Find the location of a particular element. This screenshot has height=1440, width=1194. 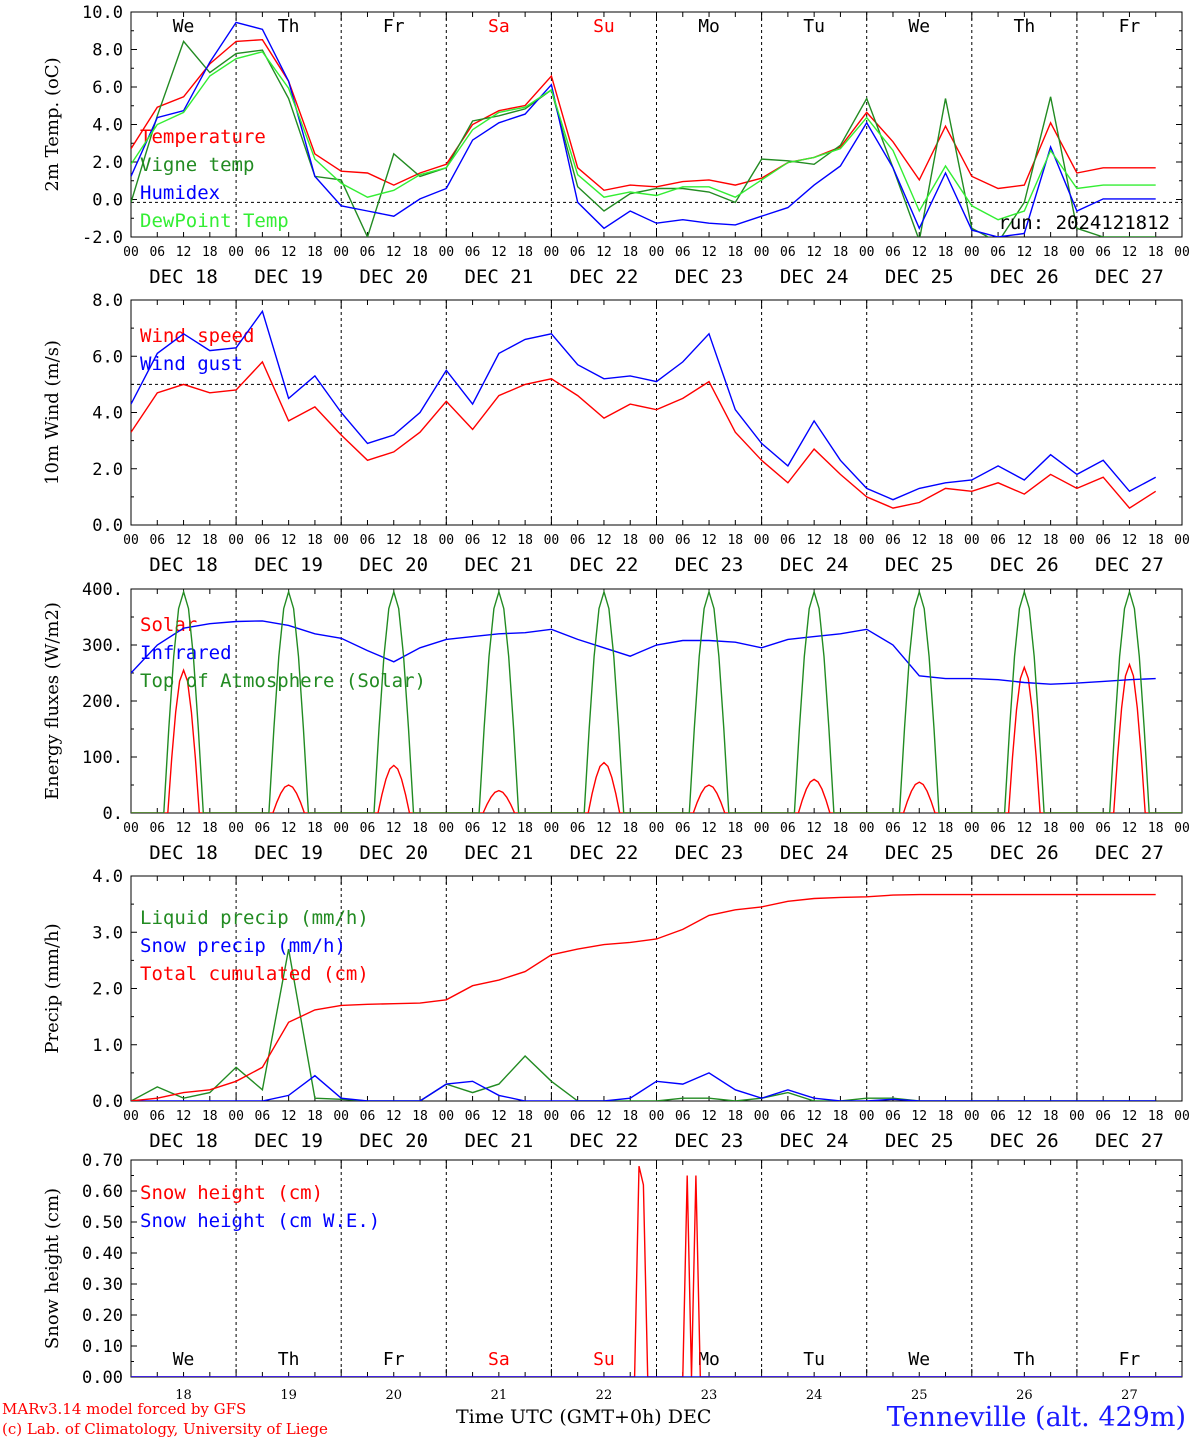

date-label: DEC 25 is located at coordinates (919, 277).